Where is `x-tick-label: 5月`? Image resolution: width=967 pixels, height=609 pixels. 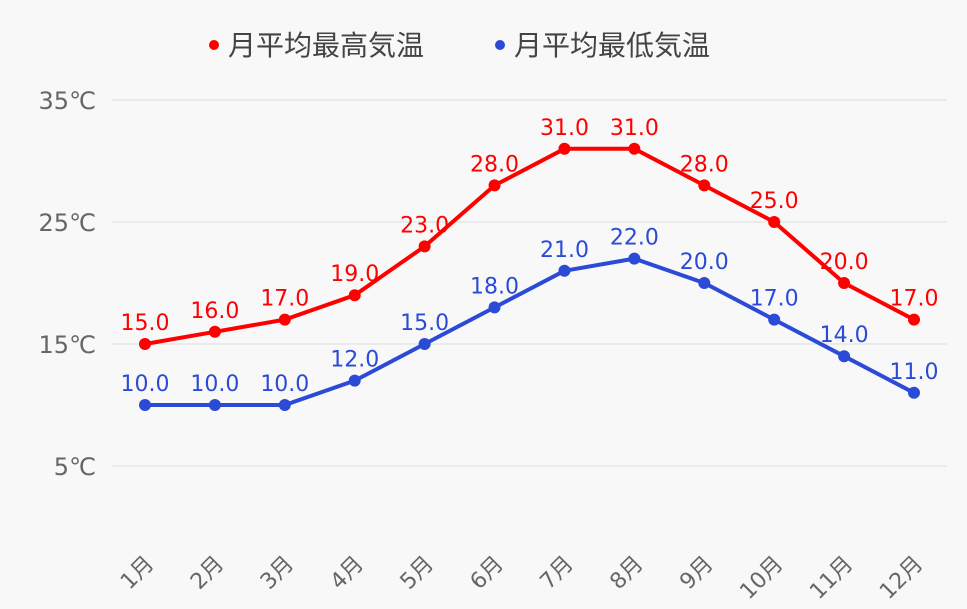
x-tick-label: 5月 is located at coordinates (417, 573).